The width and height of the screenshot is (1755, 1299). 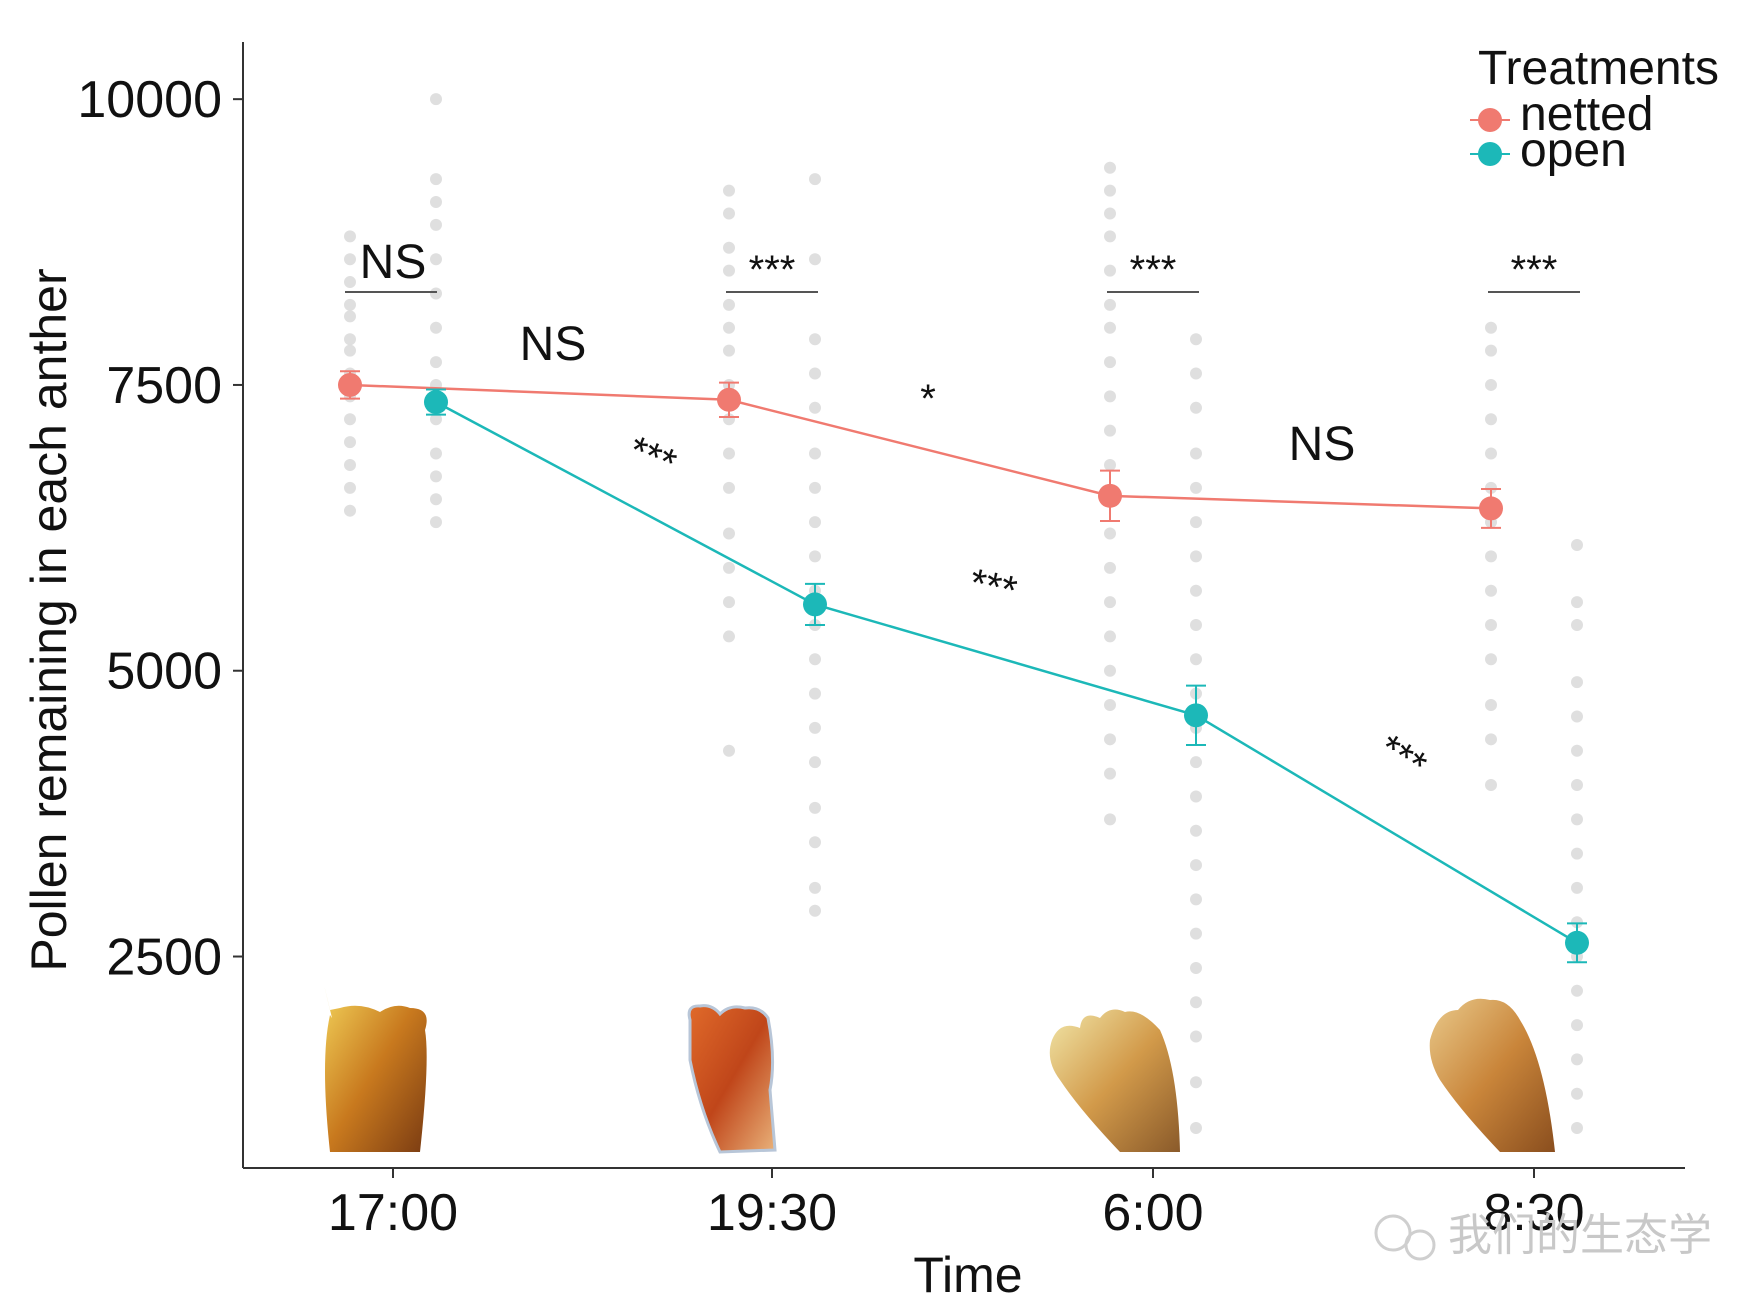 What do you see at coordinates (1402, 757) in the screenshot?
I see `sig-open-seg-3: ***` at bounding box center [1402, 757].